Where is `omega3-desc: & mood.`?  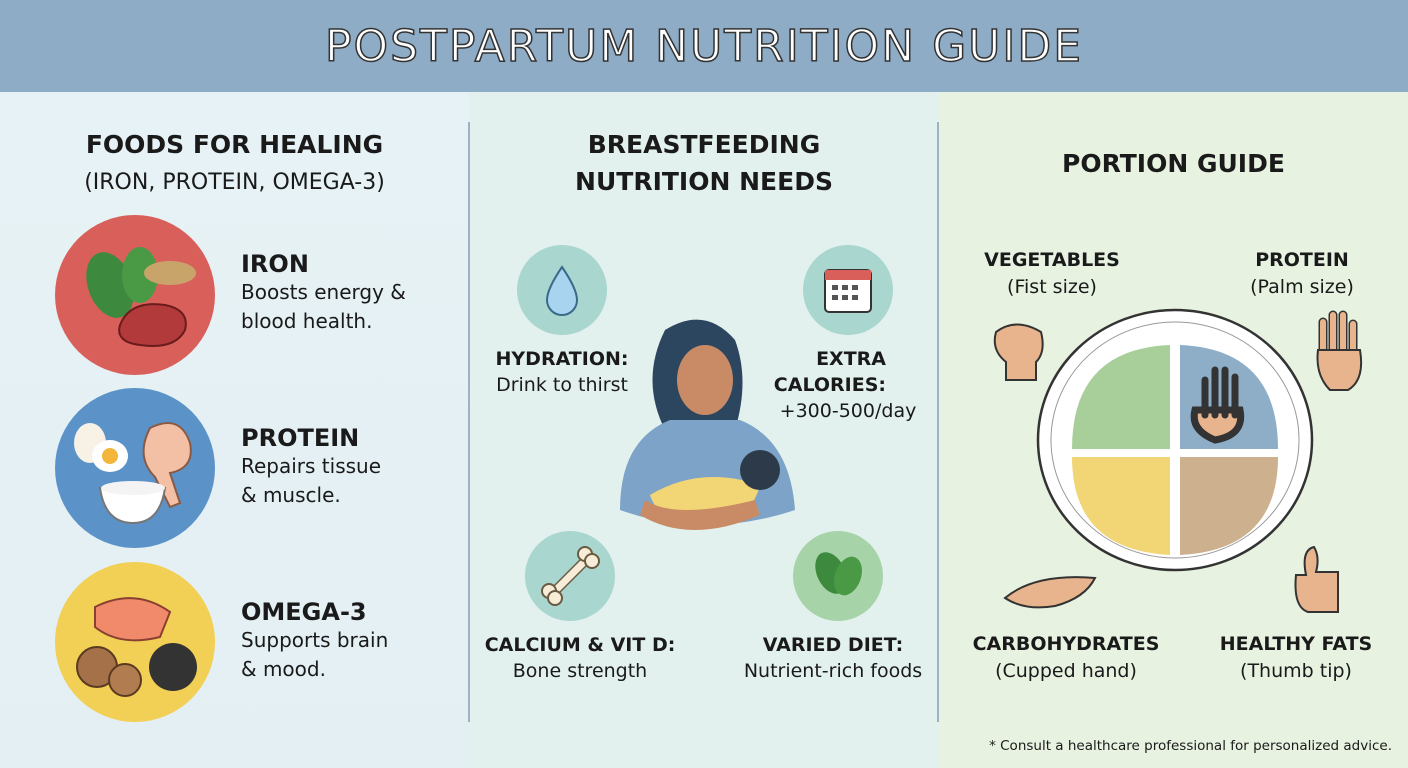
omega3-desc: & mood. is located at coordinates (283, 669).